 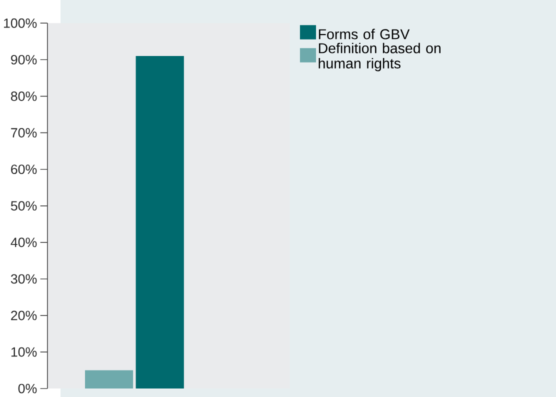 What do you see at coordinates (27, 389) in the screenshot?
I see `y-tick-label: 0%` at bounding box center [27, 389].